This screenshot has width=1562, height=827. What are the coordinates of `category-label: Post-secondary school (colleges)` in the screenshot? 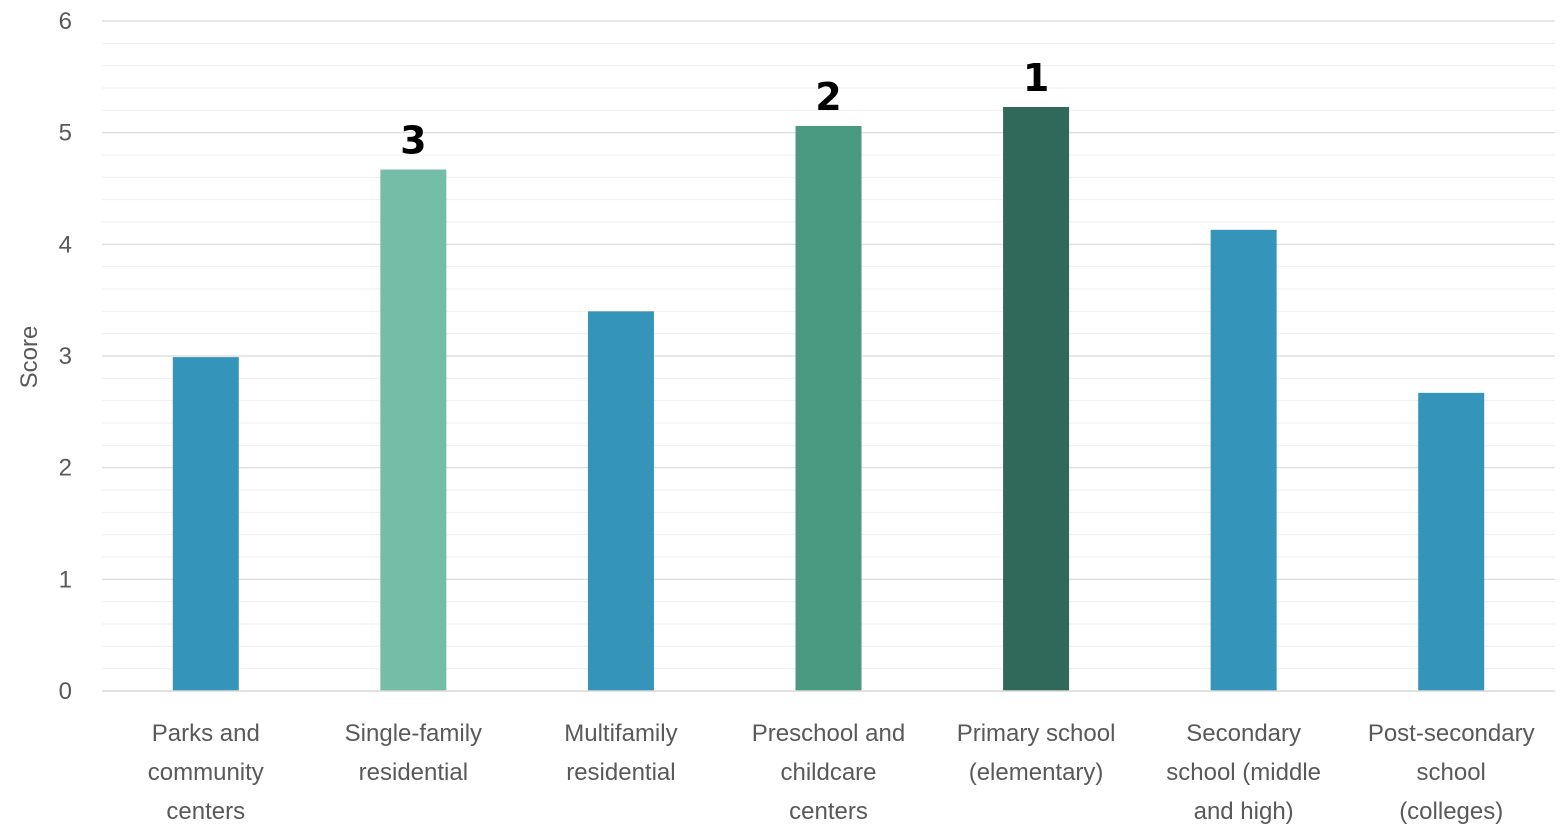 It's located at (1451, 772).